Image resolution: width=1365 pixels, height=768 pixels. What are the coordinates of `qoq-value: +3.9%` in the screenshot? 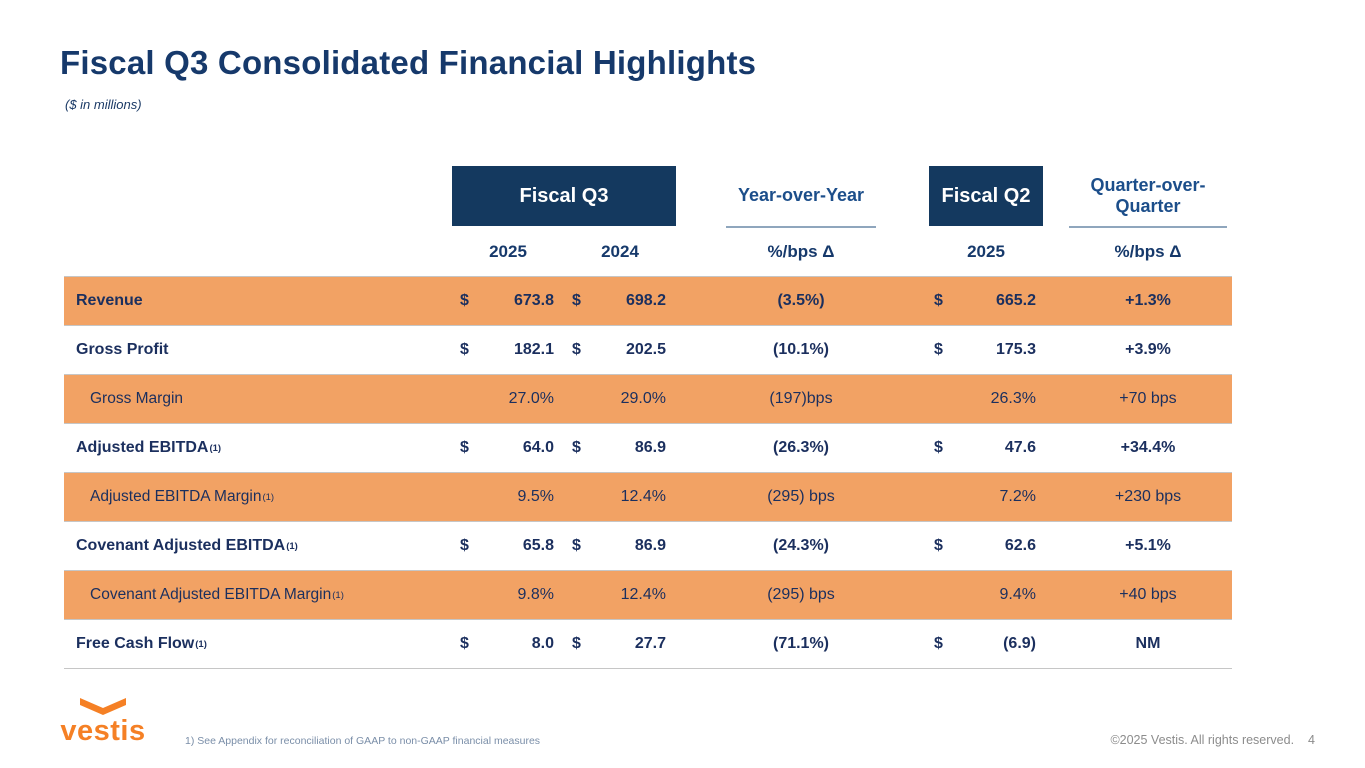 It's located at (1148, 349).